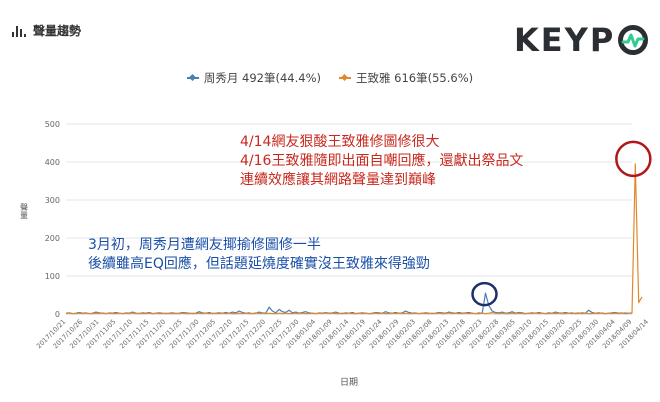 Image resolution: width=660 pixels, height=402 pixels. Describe the element at coordinates (204, 245) in the screenshot. I see `annotation-line: 3月初，周秀月遭網友揶揄修圖修一半` at that location.